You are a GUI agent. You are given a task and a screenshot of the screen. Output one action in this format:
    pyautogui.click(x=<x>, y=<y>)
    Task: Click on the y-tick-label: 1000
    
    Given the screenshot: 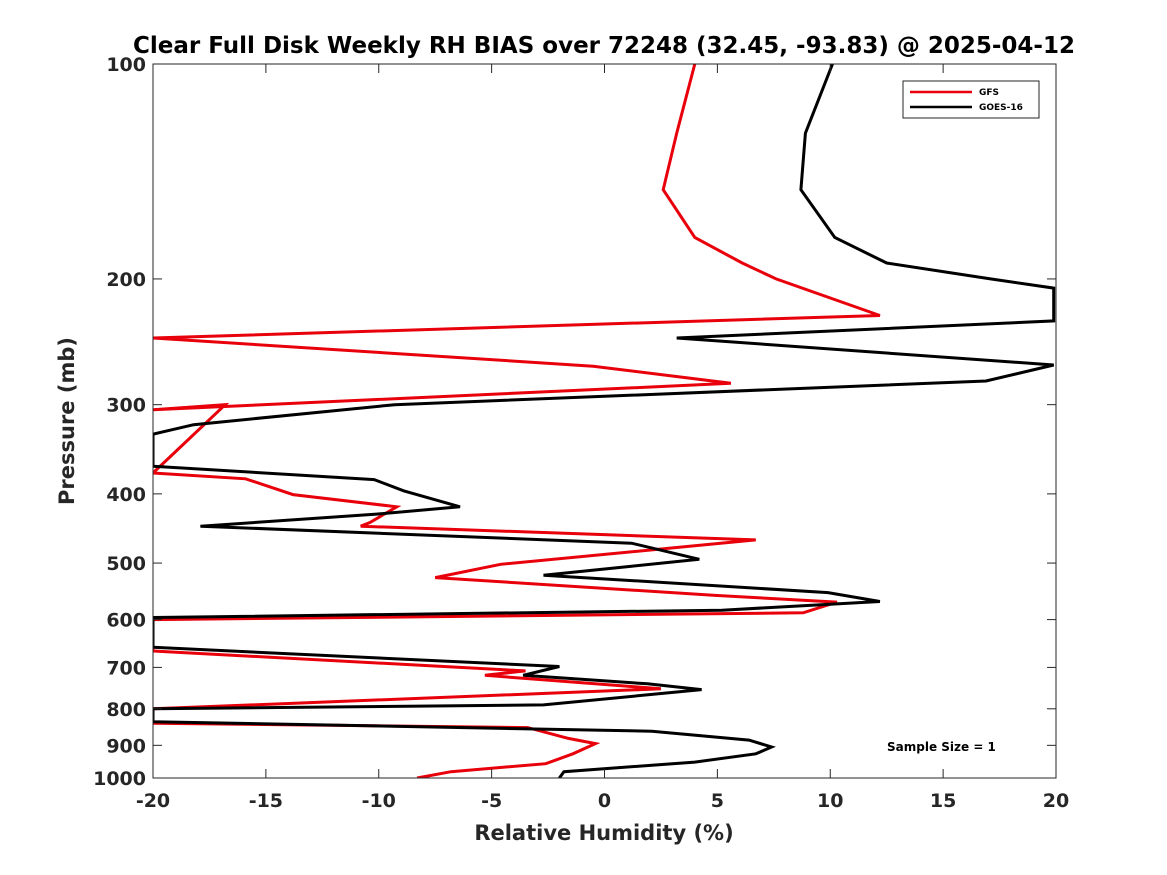 What is the action you would take?
    pyautogui.click(x=119, y=779)
    